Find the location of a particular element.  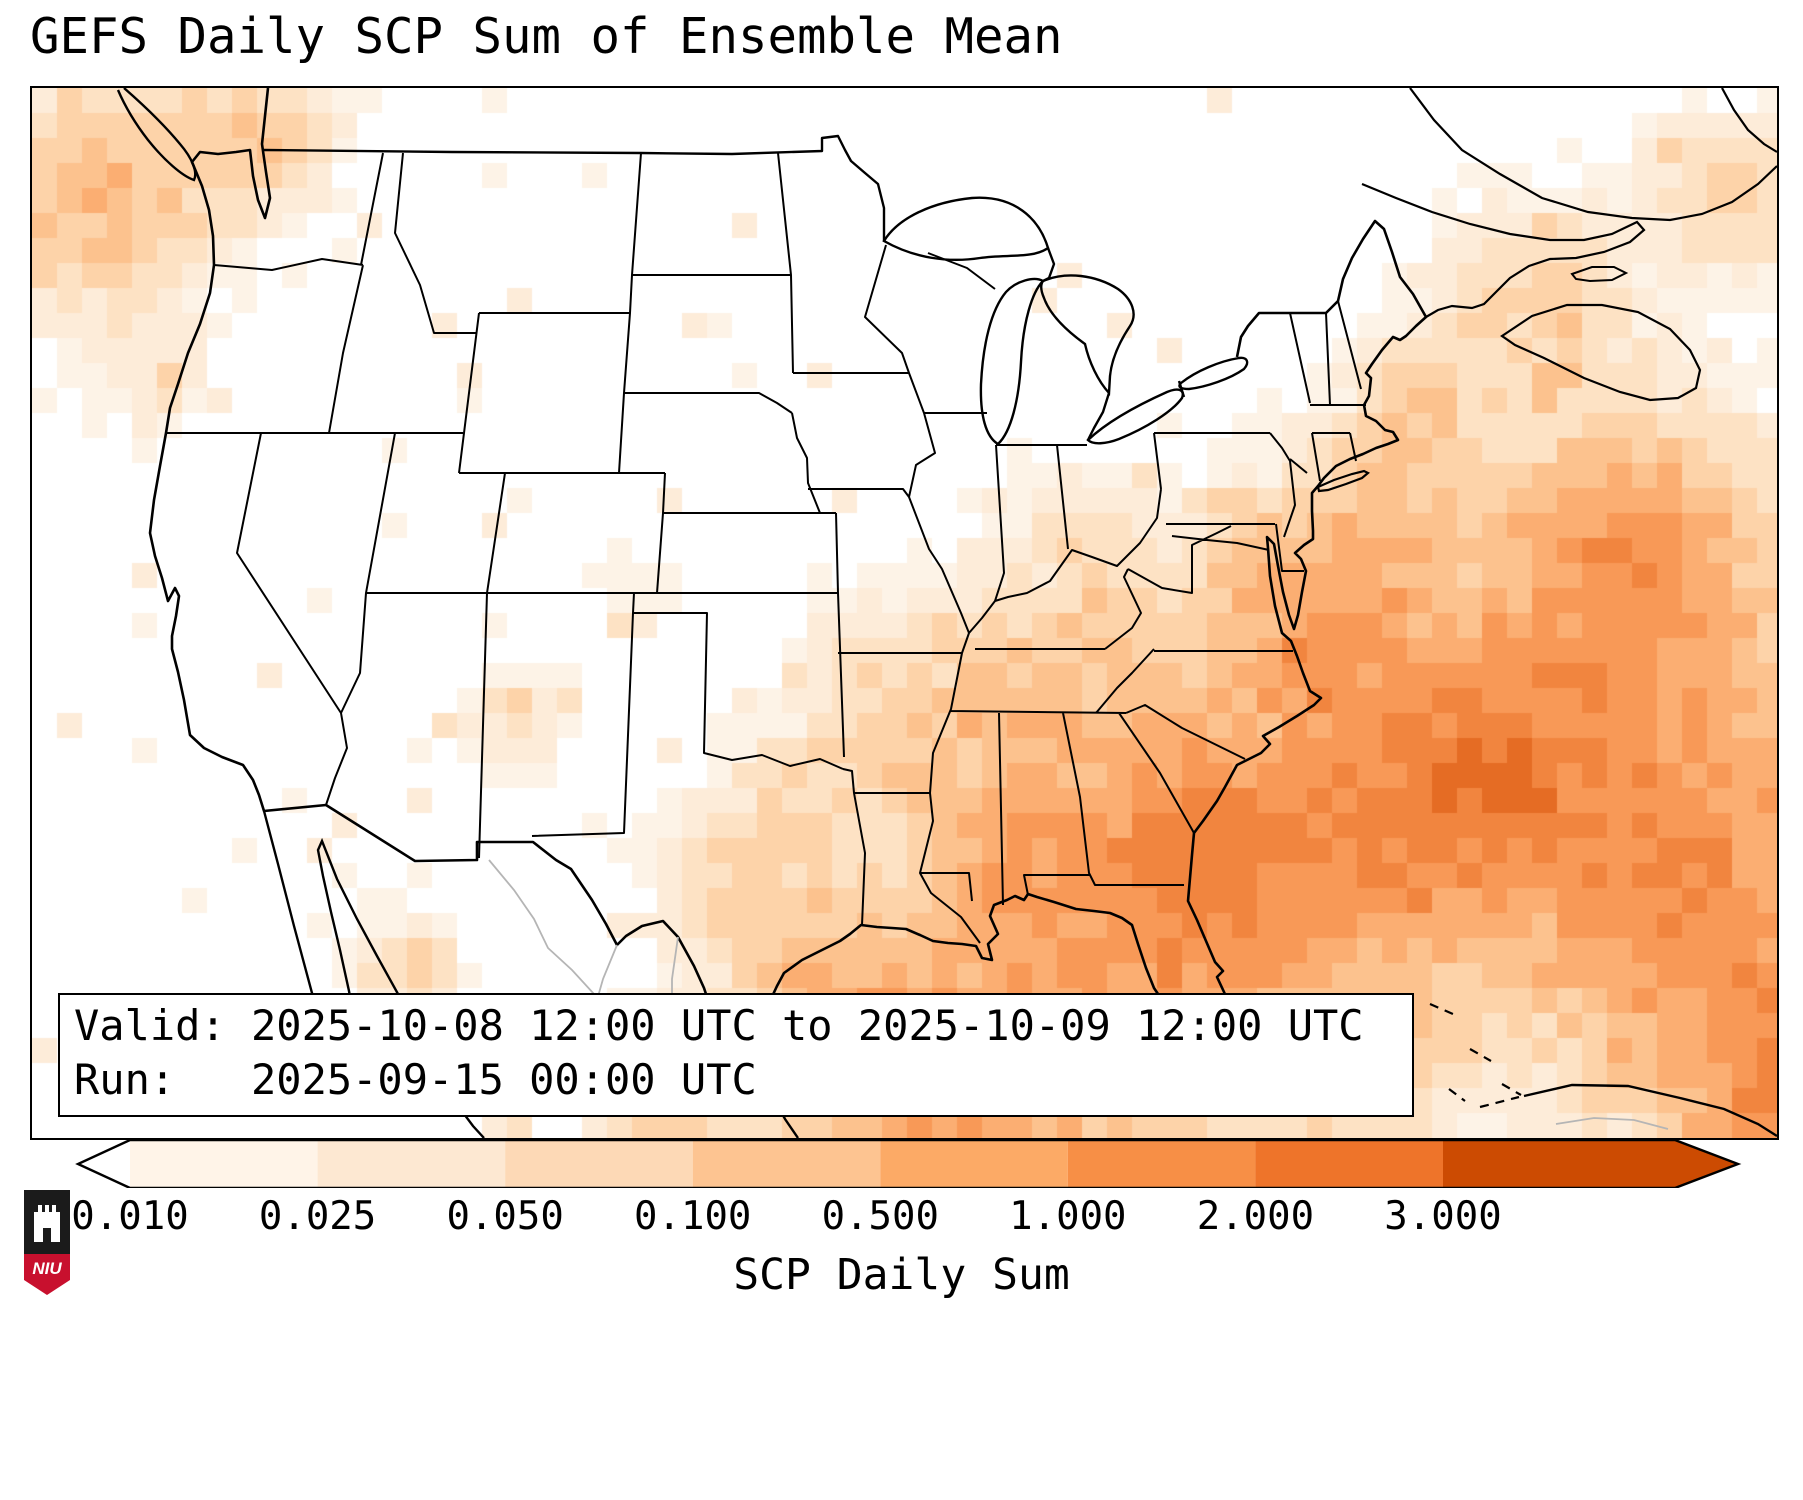

st-lawrence-north-shore is located at coordinates (1593, 155).